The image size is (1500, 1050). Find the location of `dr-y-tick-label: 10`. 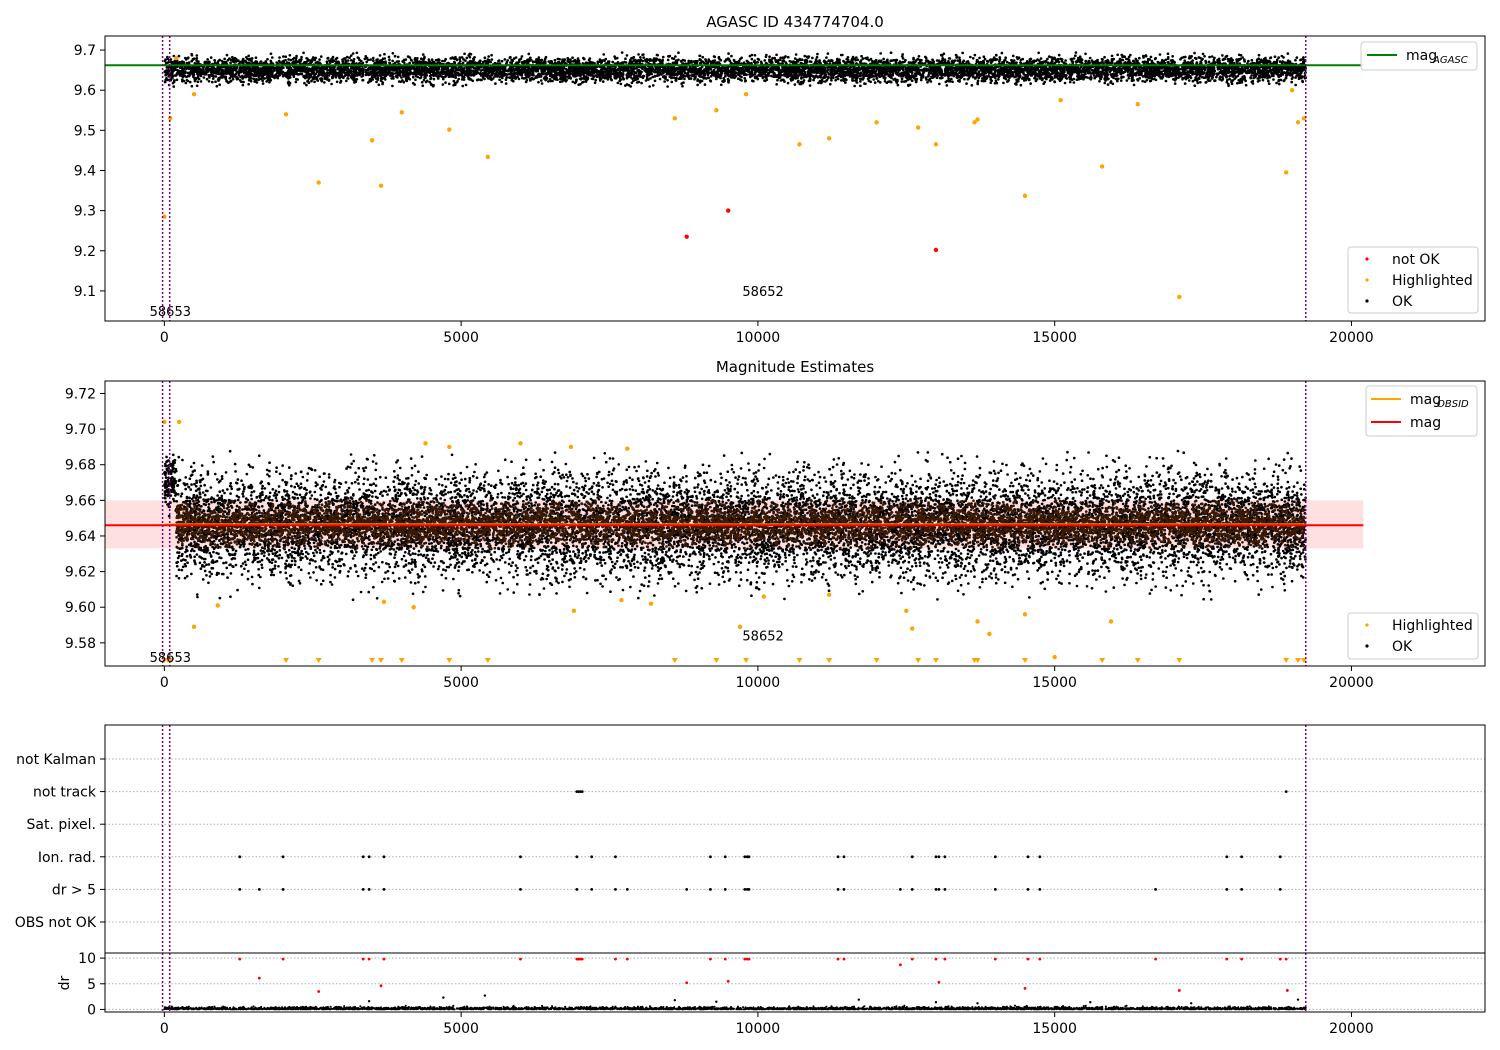

dr-y-tick-label: 10 is located at coordinates (87, 959).